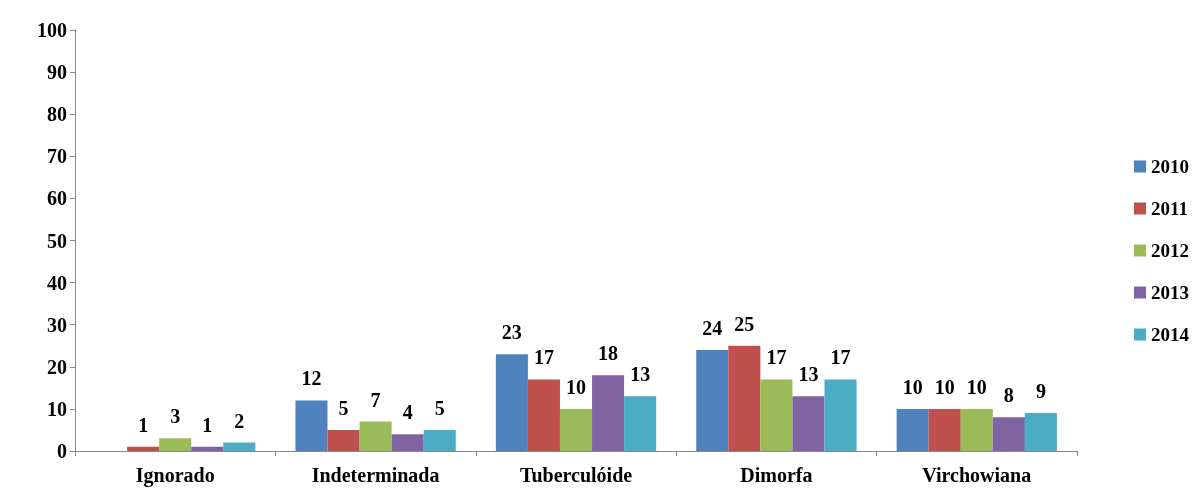 This screenshot has height=501, width=1202. I want to click on data-label: 9, so click(1040, 391).